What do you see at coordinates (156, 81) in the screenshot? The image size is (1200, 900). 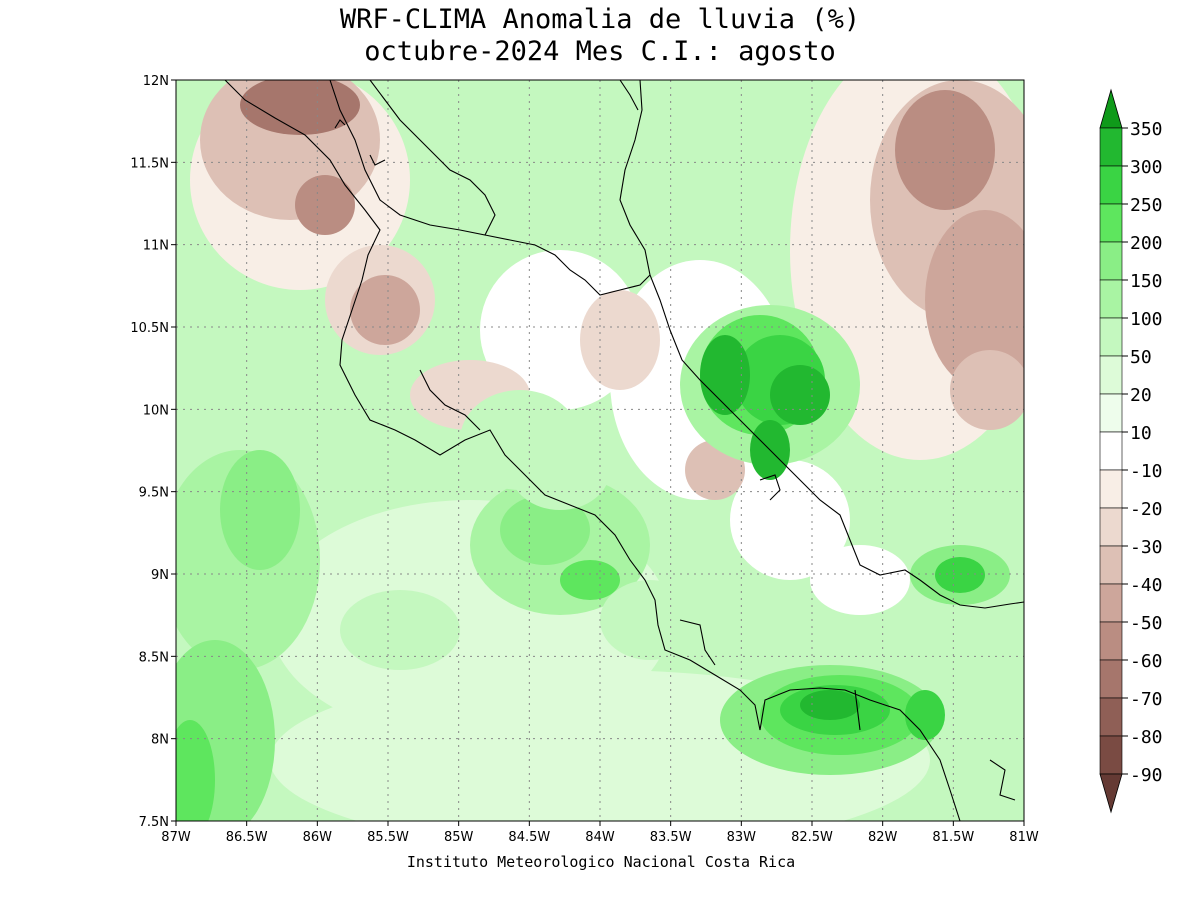 I see `y-tick-label: 12N` at bounding box center [156, 81].